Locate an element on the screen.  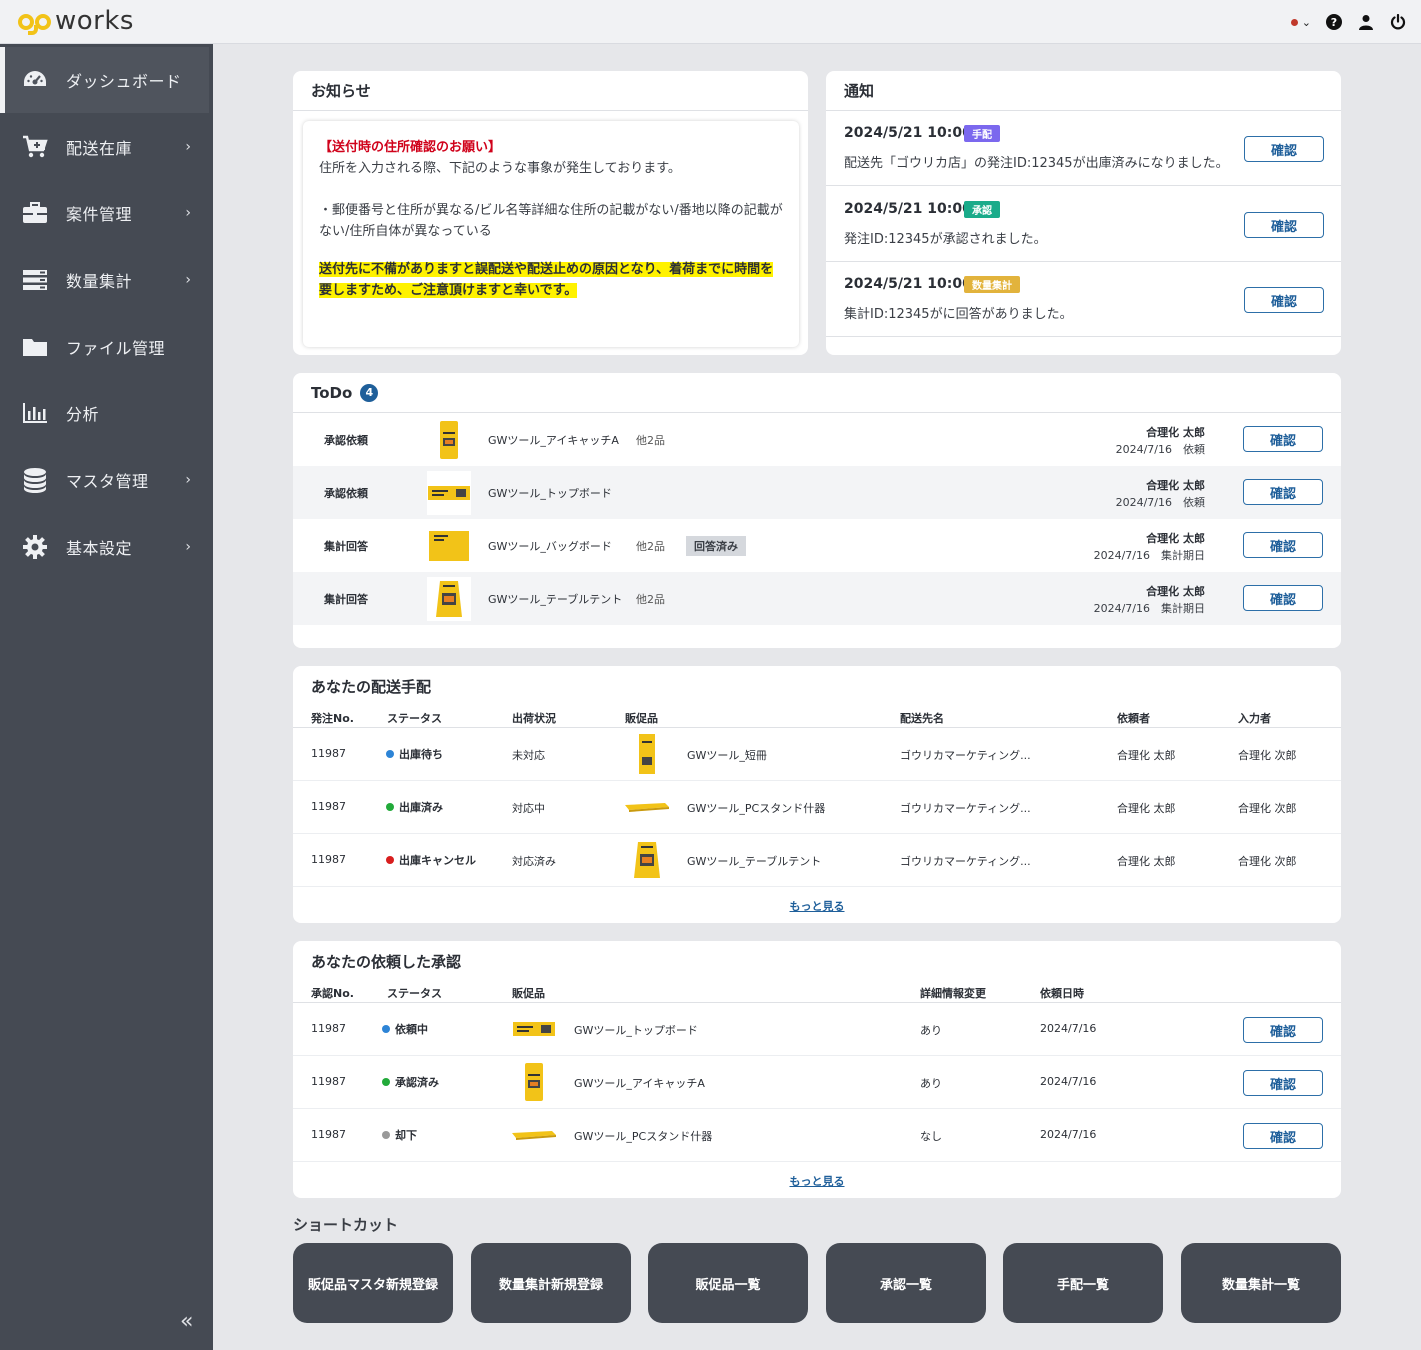
notice-line: 住所を入力される際、下記のような事象が発生しております。 is located at coordinates (500, 168).